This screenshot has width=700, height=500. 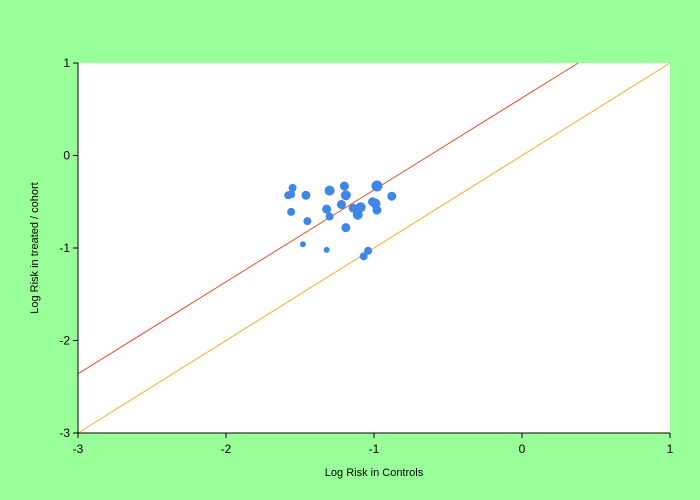 What do you see at coordinates (340, 220) in the screenshot?
I see `data-points` at bounding box center [340, 220].